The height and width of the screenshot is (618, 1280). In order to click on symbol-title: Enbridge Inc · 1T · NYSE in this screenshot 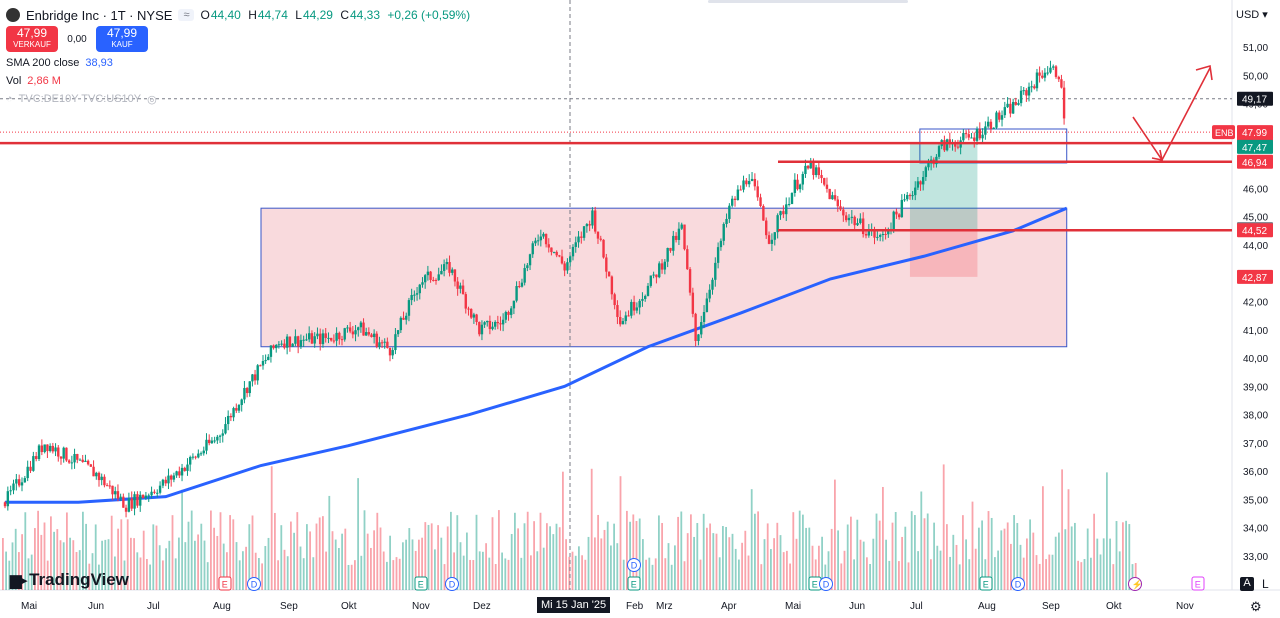, I will do `click(99, 15)`.